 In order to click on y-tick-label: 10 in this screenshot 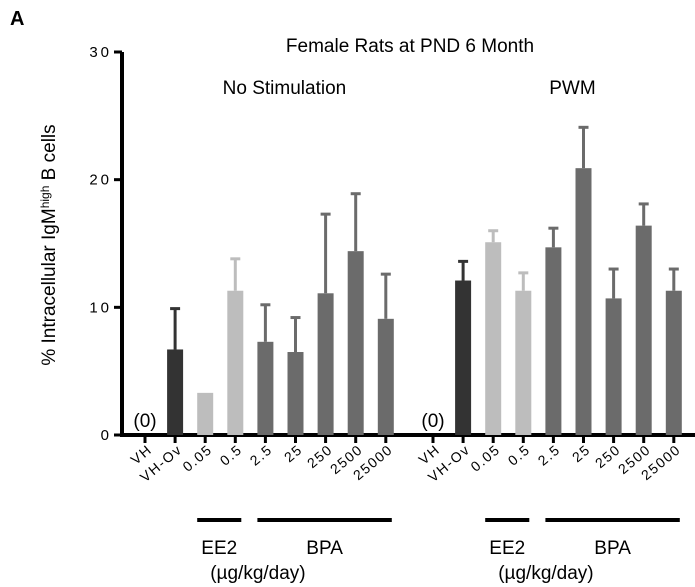, I will do `click(100, 307)`.